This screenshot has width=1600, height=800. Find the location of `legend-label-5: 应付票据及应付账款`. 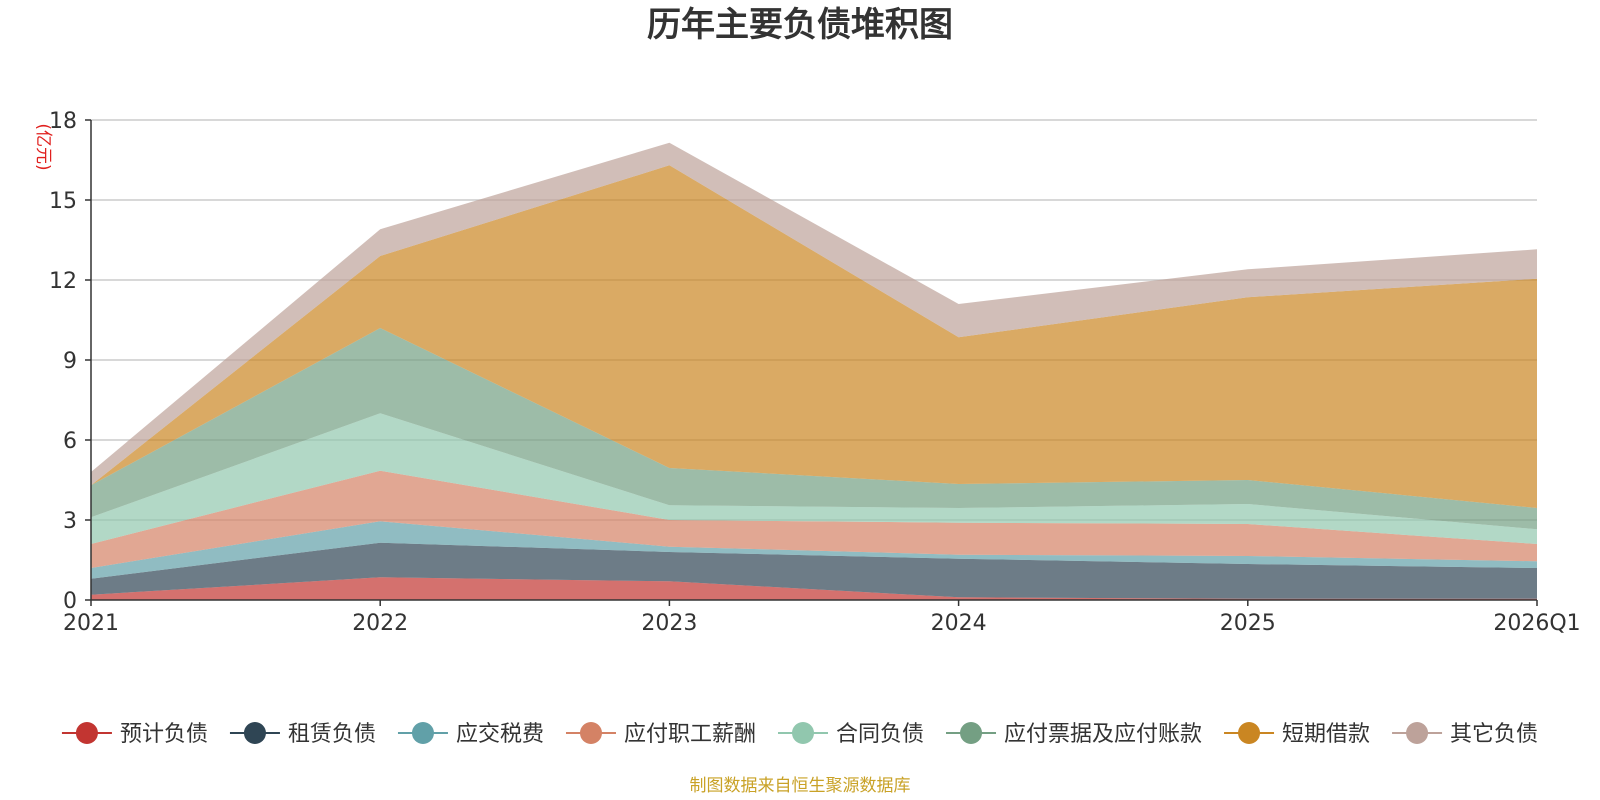

legend-label-5: 应付票据及应付账款 is located at coordinates (1103, 734).